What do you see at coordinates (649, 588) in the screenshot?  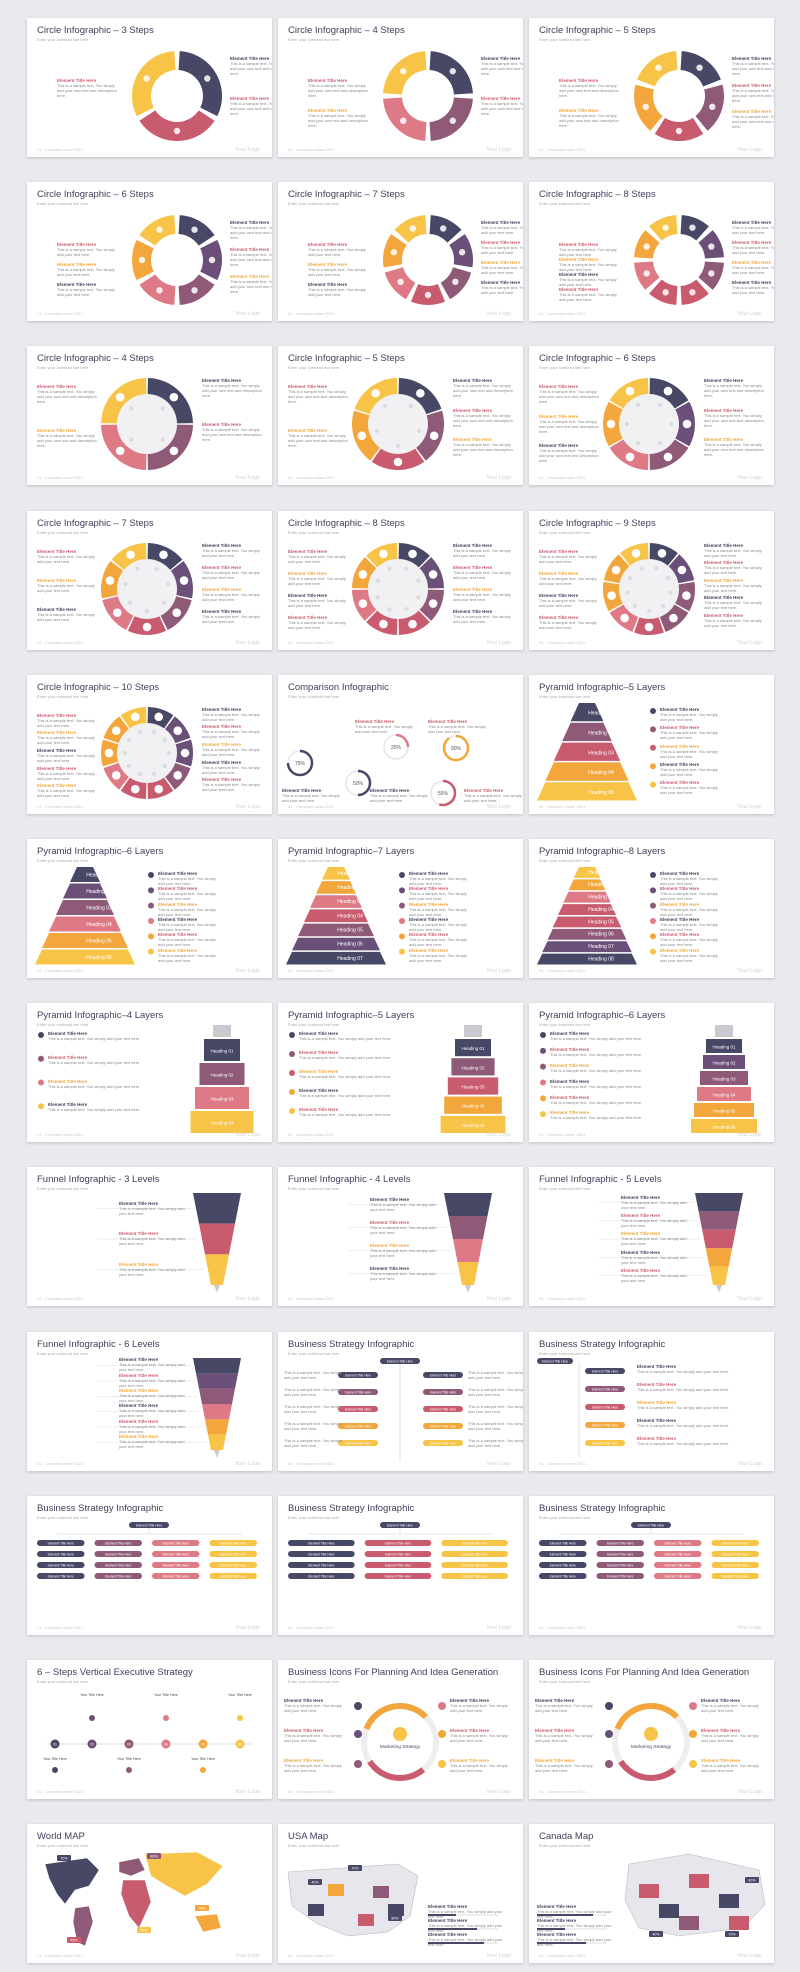 I see `infographic-graphic` at bounding box center [649, 588].